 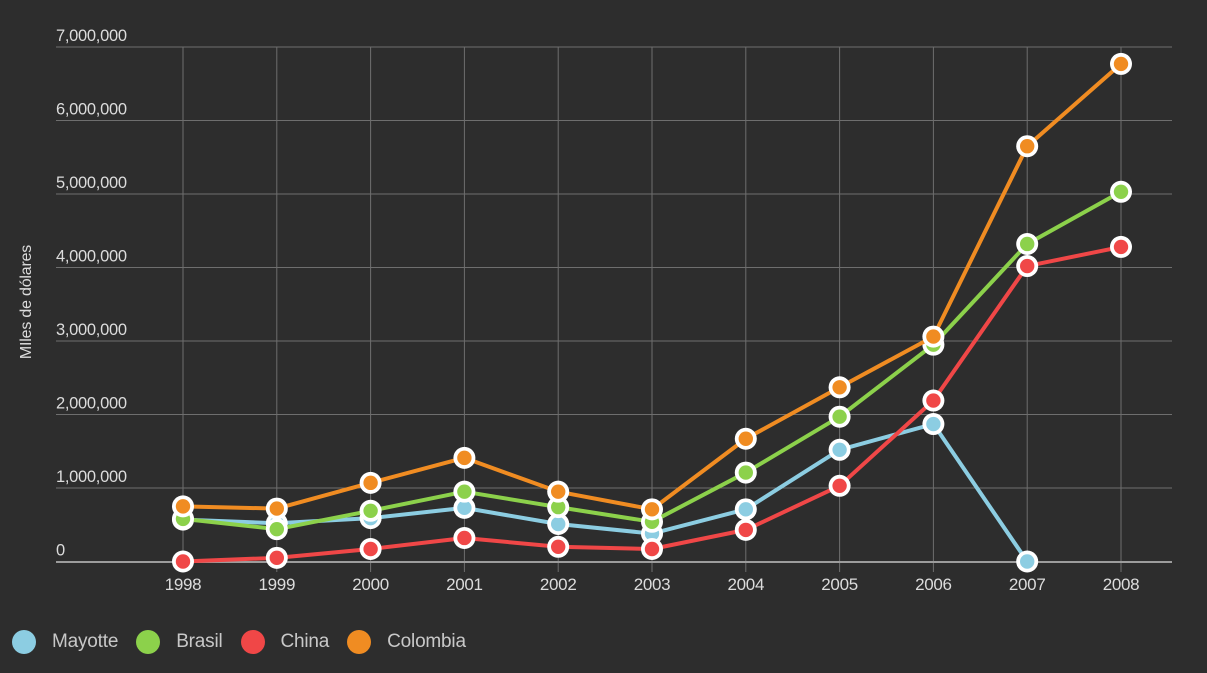 I want to click on colombia-point-2008, so click(x=1121, y=64).